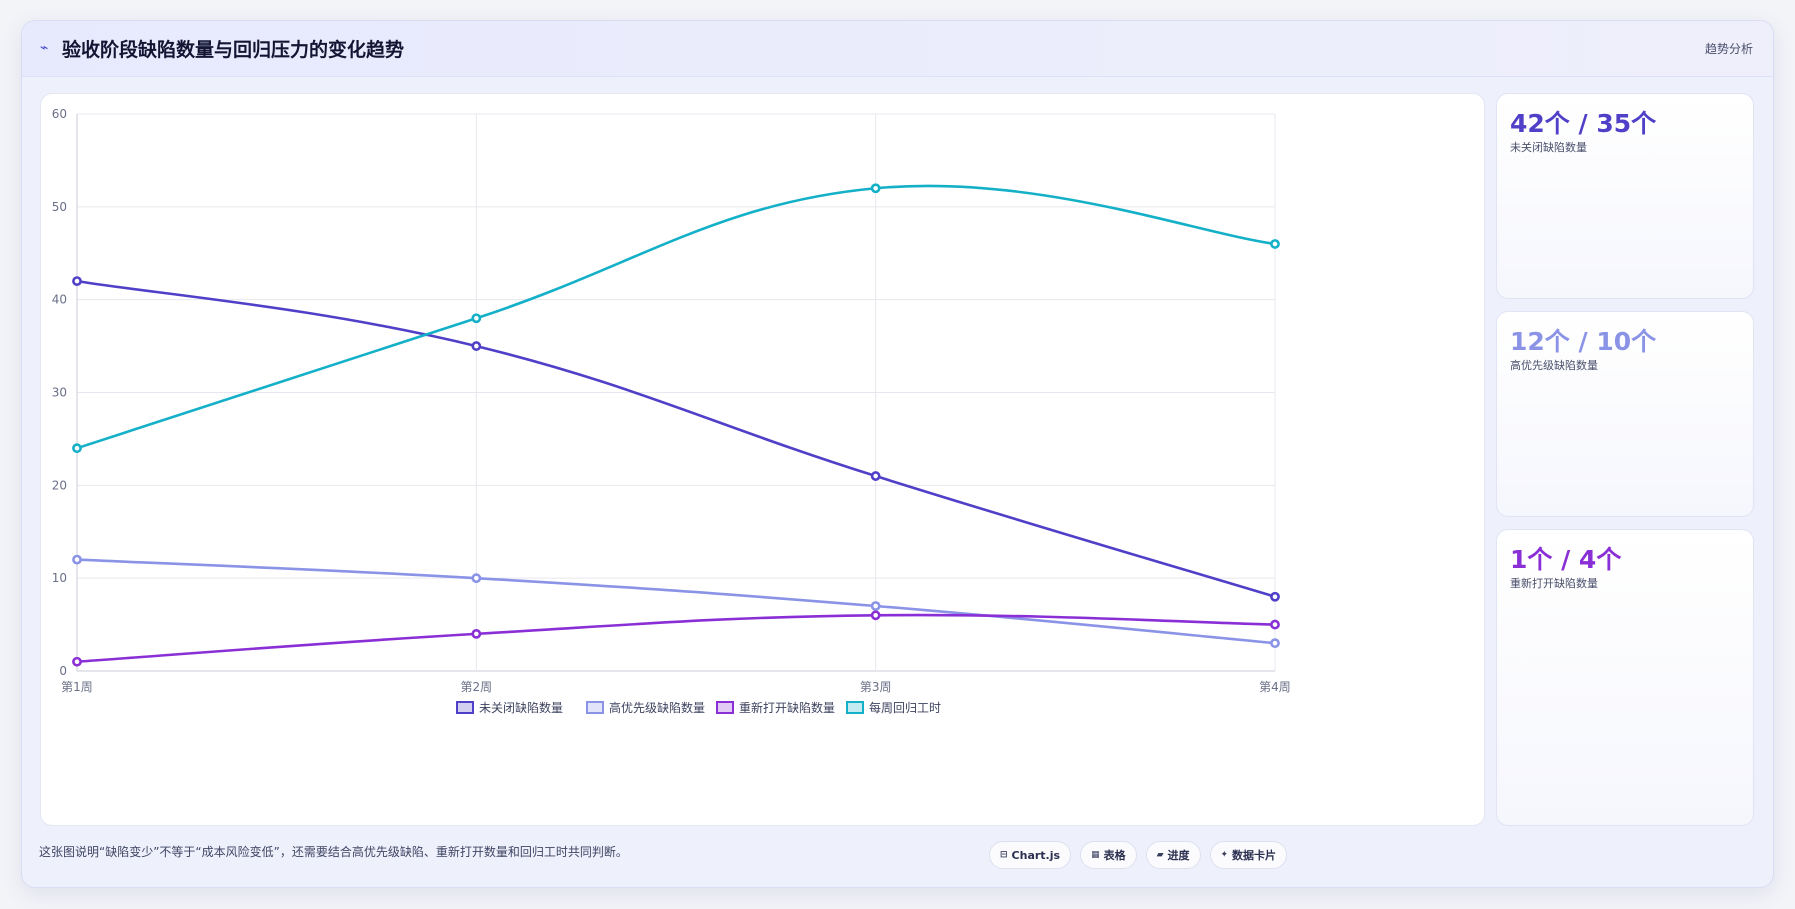  Describe the element at coordinates (63, 671) in the screenshot. I see `y-tick-label: 0` at that location.